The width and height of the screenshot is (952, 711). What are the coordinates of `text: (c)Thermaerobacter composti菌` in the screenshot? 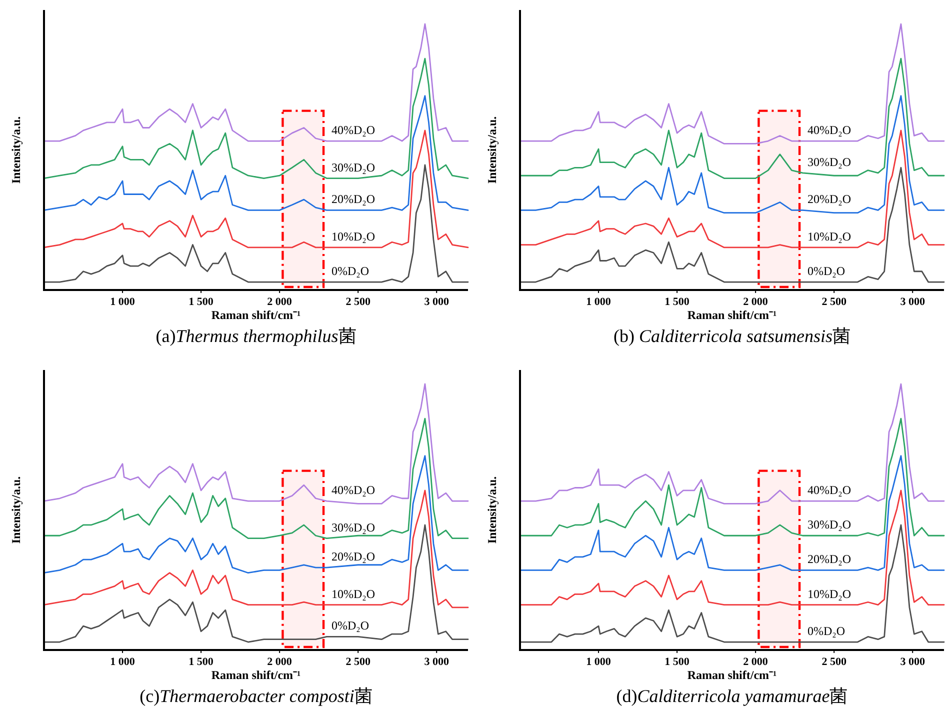 It's located at (256, 696).